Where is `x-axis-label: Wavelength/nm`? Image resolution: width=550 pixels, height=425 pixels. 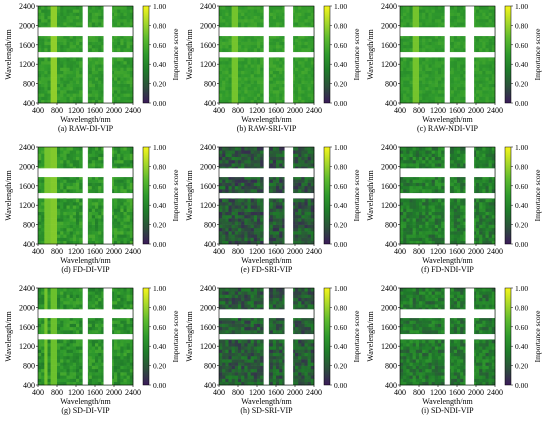 x-axis-label: Wavelength/nm is located at coordinates (447, 119).